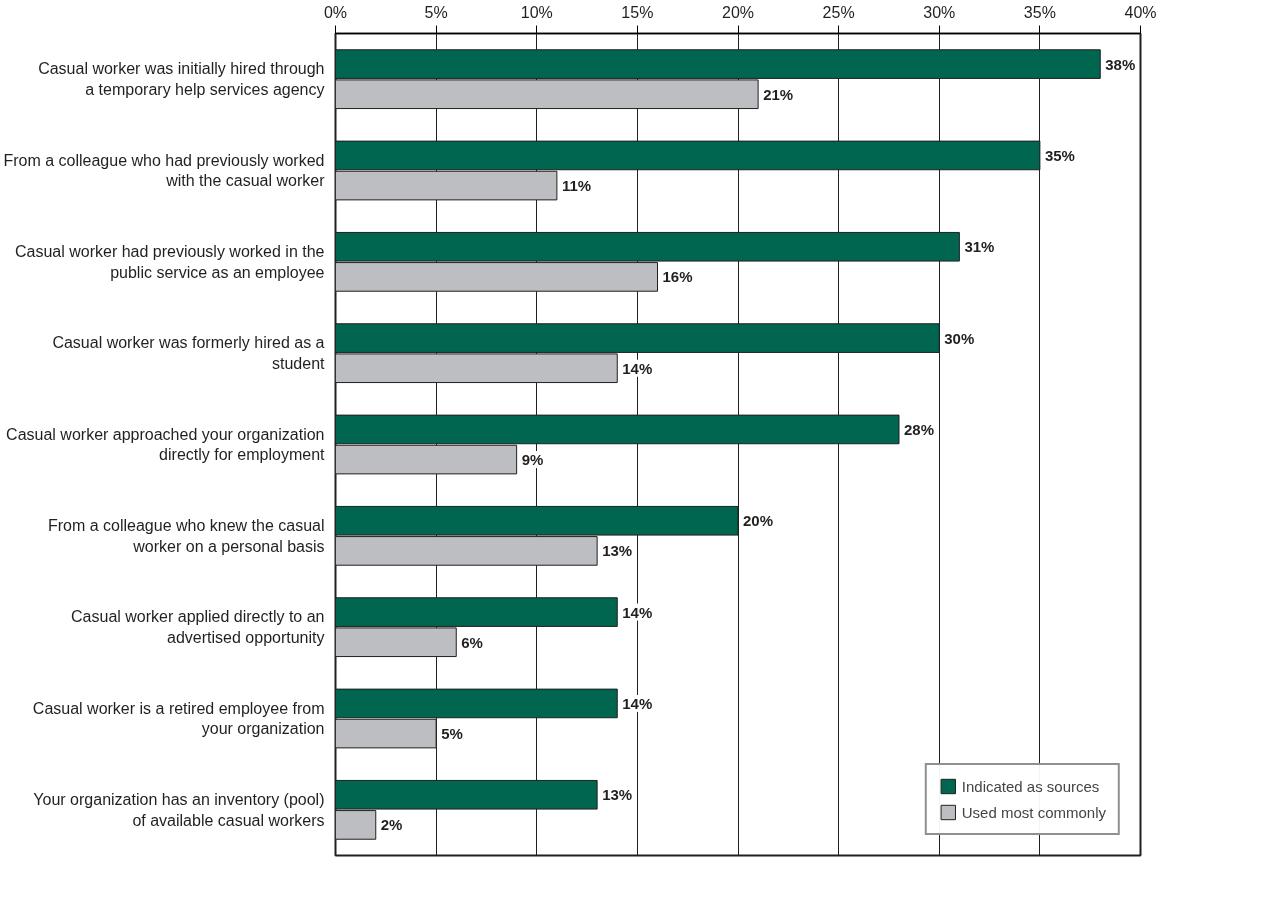 The width and height of the screenshot is (1261, 898). I want to click on data-label: 28%, so click(919, 429).